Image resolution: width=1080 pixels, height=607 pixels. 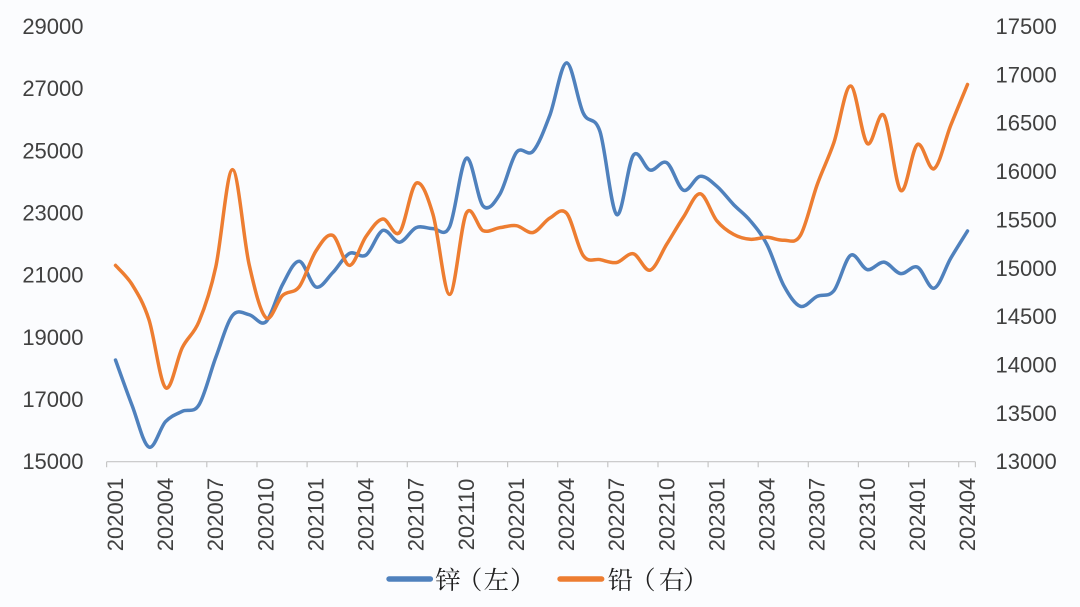 I want to click on svg-text: 13000, so click(x=1026, y=461).